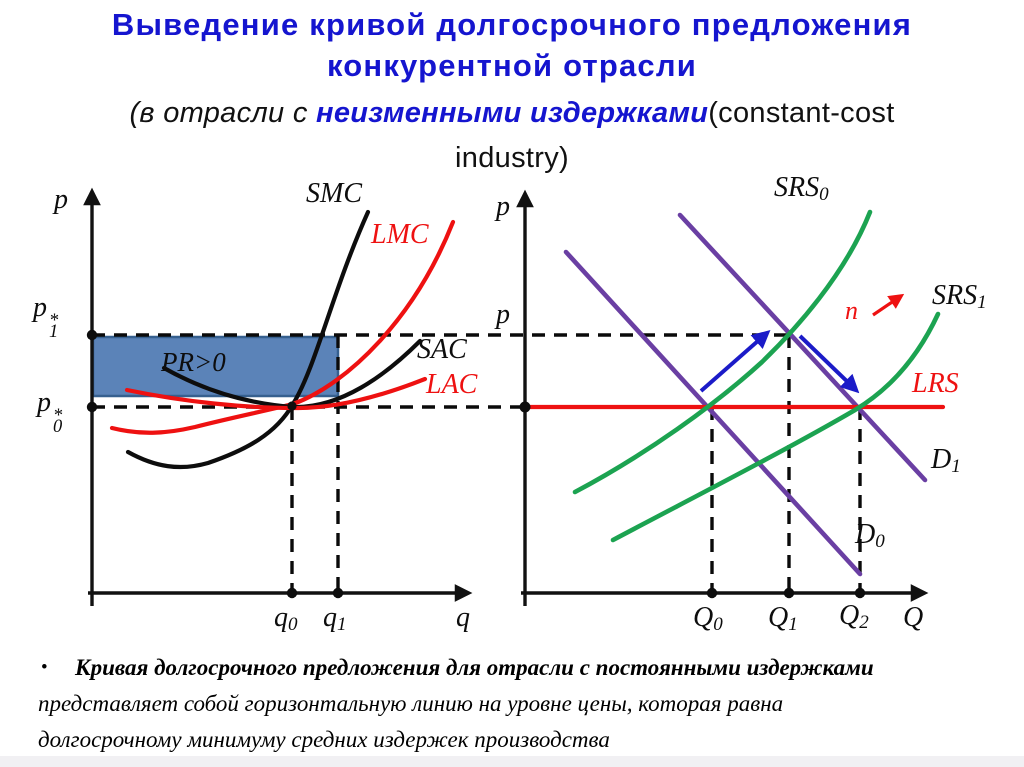 This screenshot has width=1024, height=767. I want to click on subtitle-prefix: (в отрасли с, so click(223, 113).